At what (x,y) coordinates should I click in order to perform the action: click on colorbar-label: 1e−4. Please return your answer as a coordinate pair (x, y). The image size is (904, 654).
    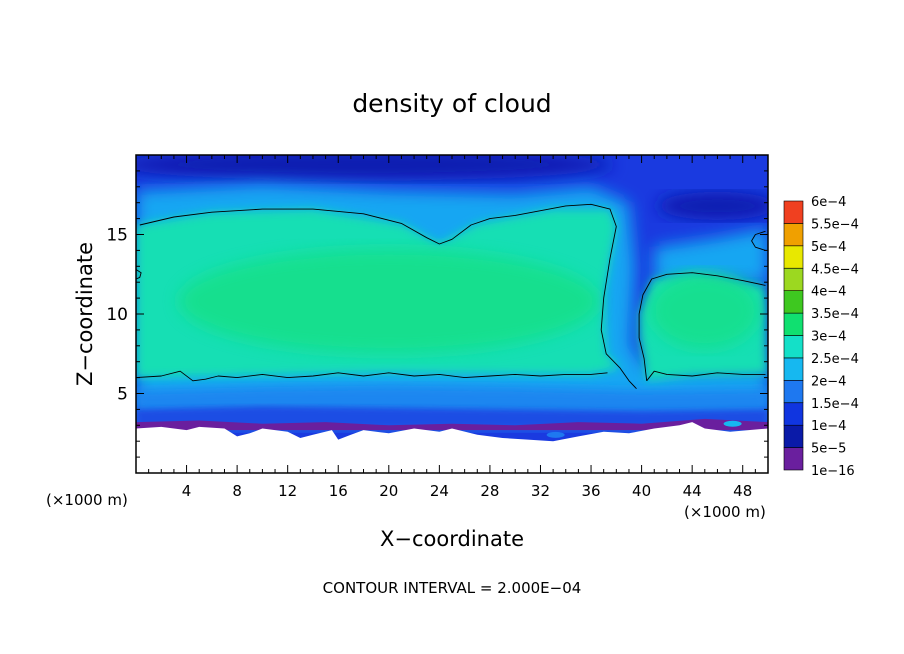
    Looking at the image, I should click on (828, 426).